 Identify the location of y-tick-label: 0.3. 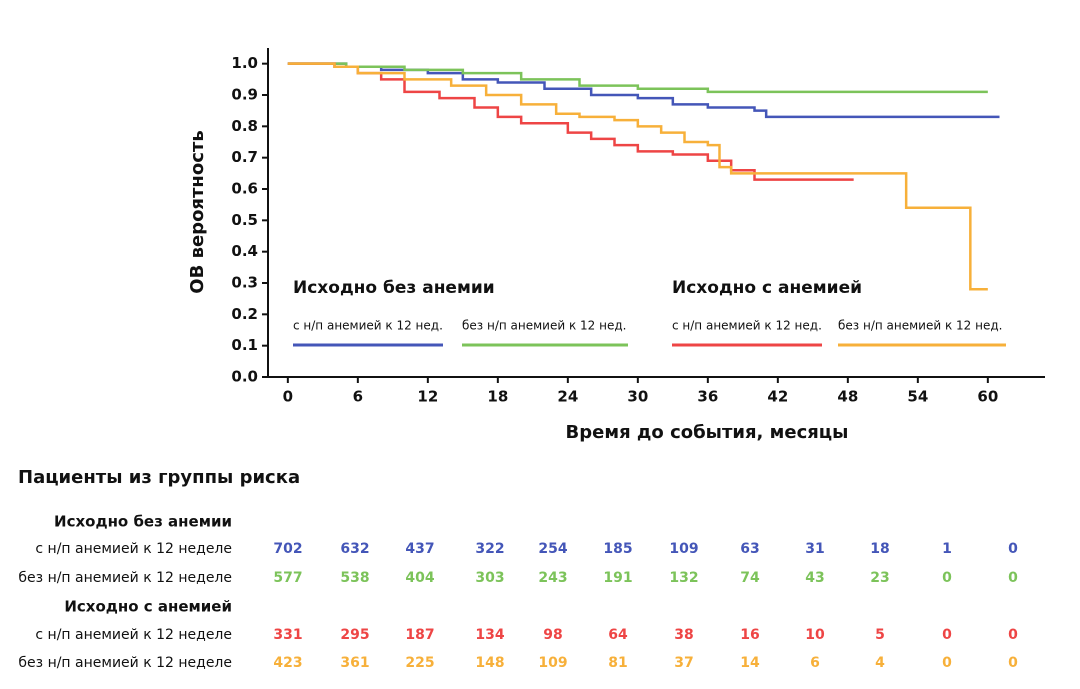
(244, 283).